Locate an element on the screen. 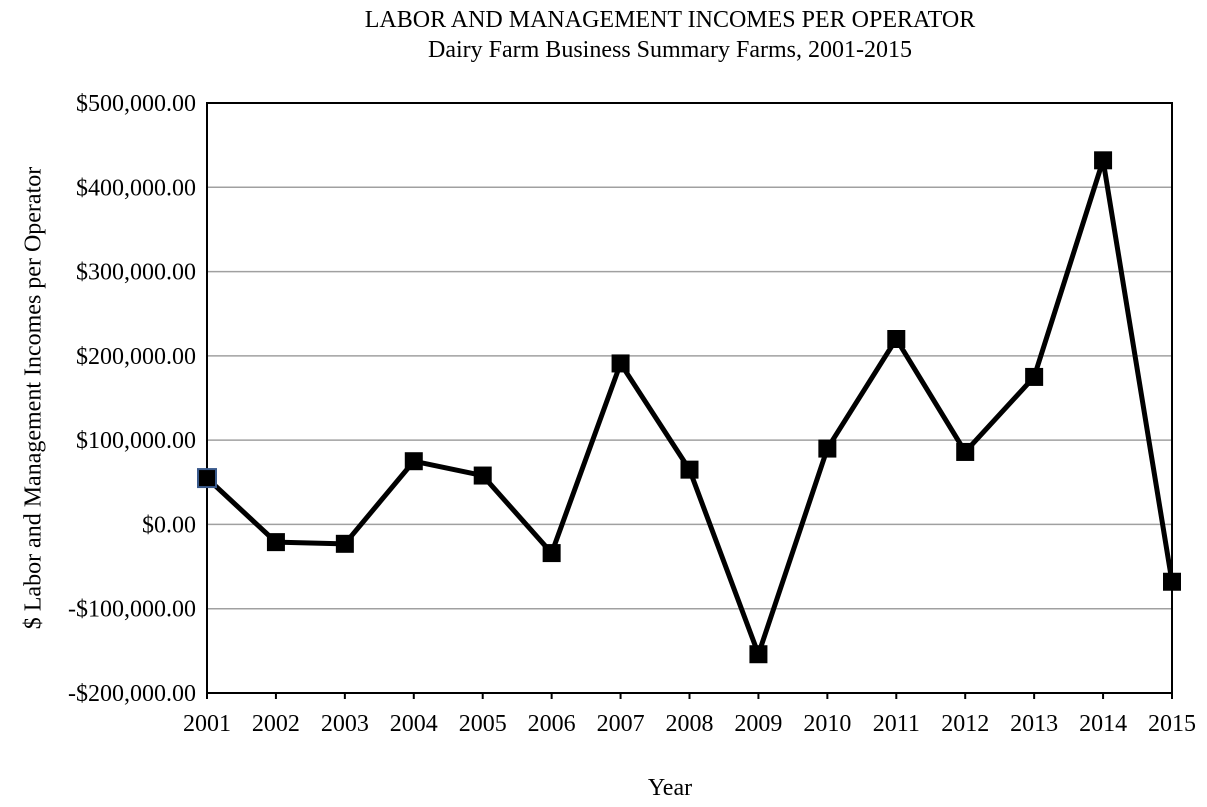 The image size is (1207, 807). x-tick-label: 2005 is located at coordinates (483, 724).